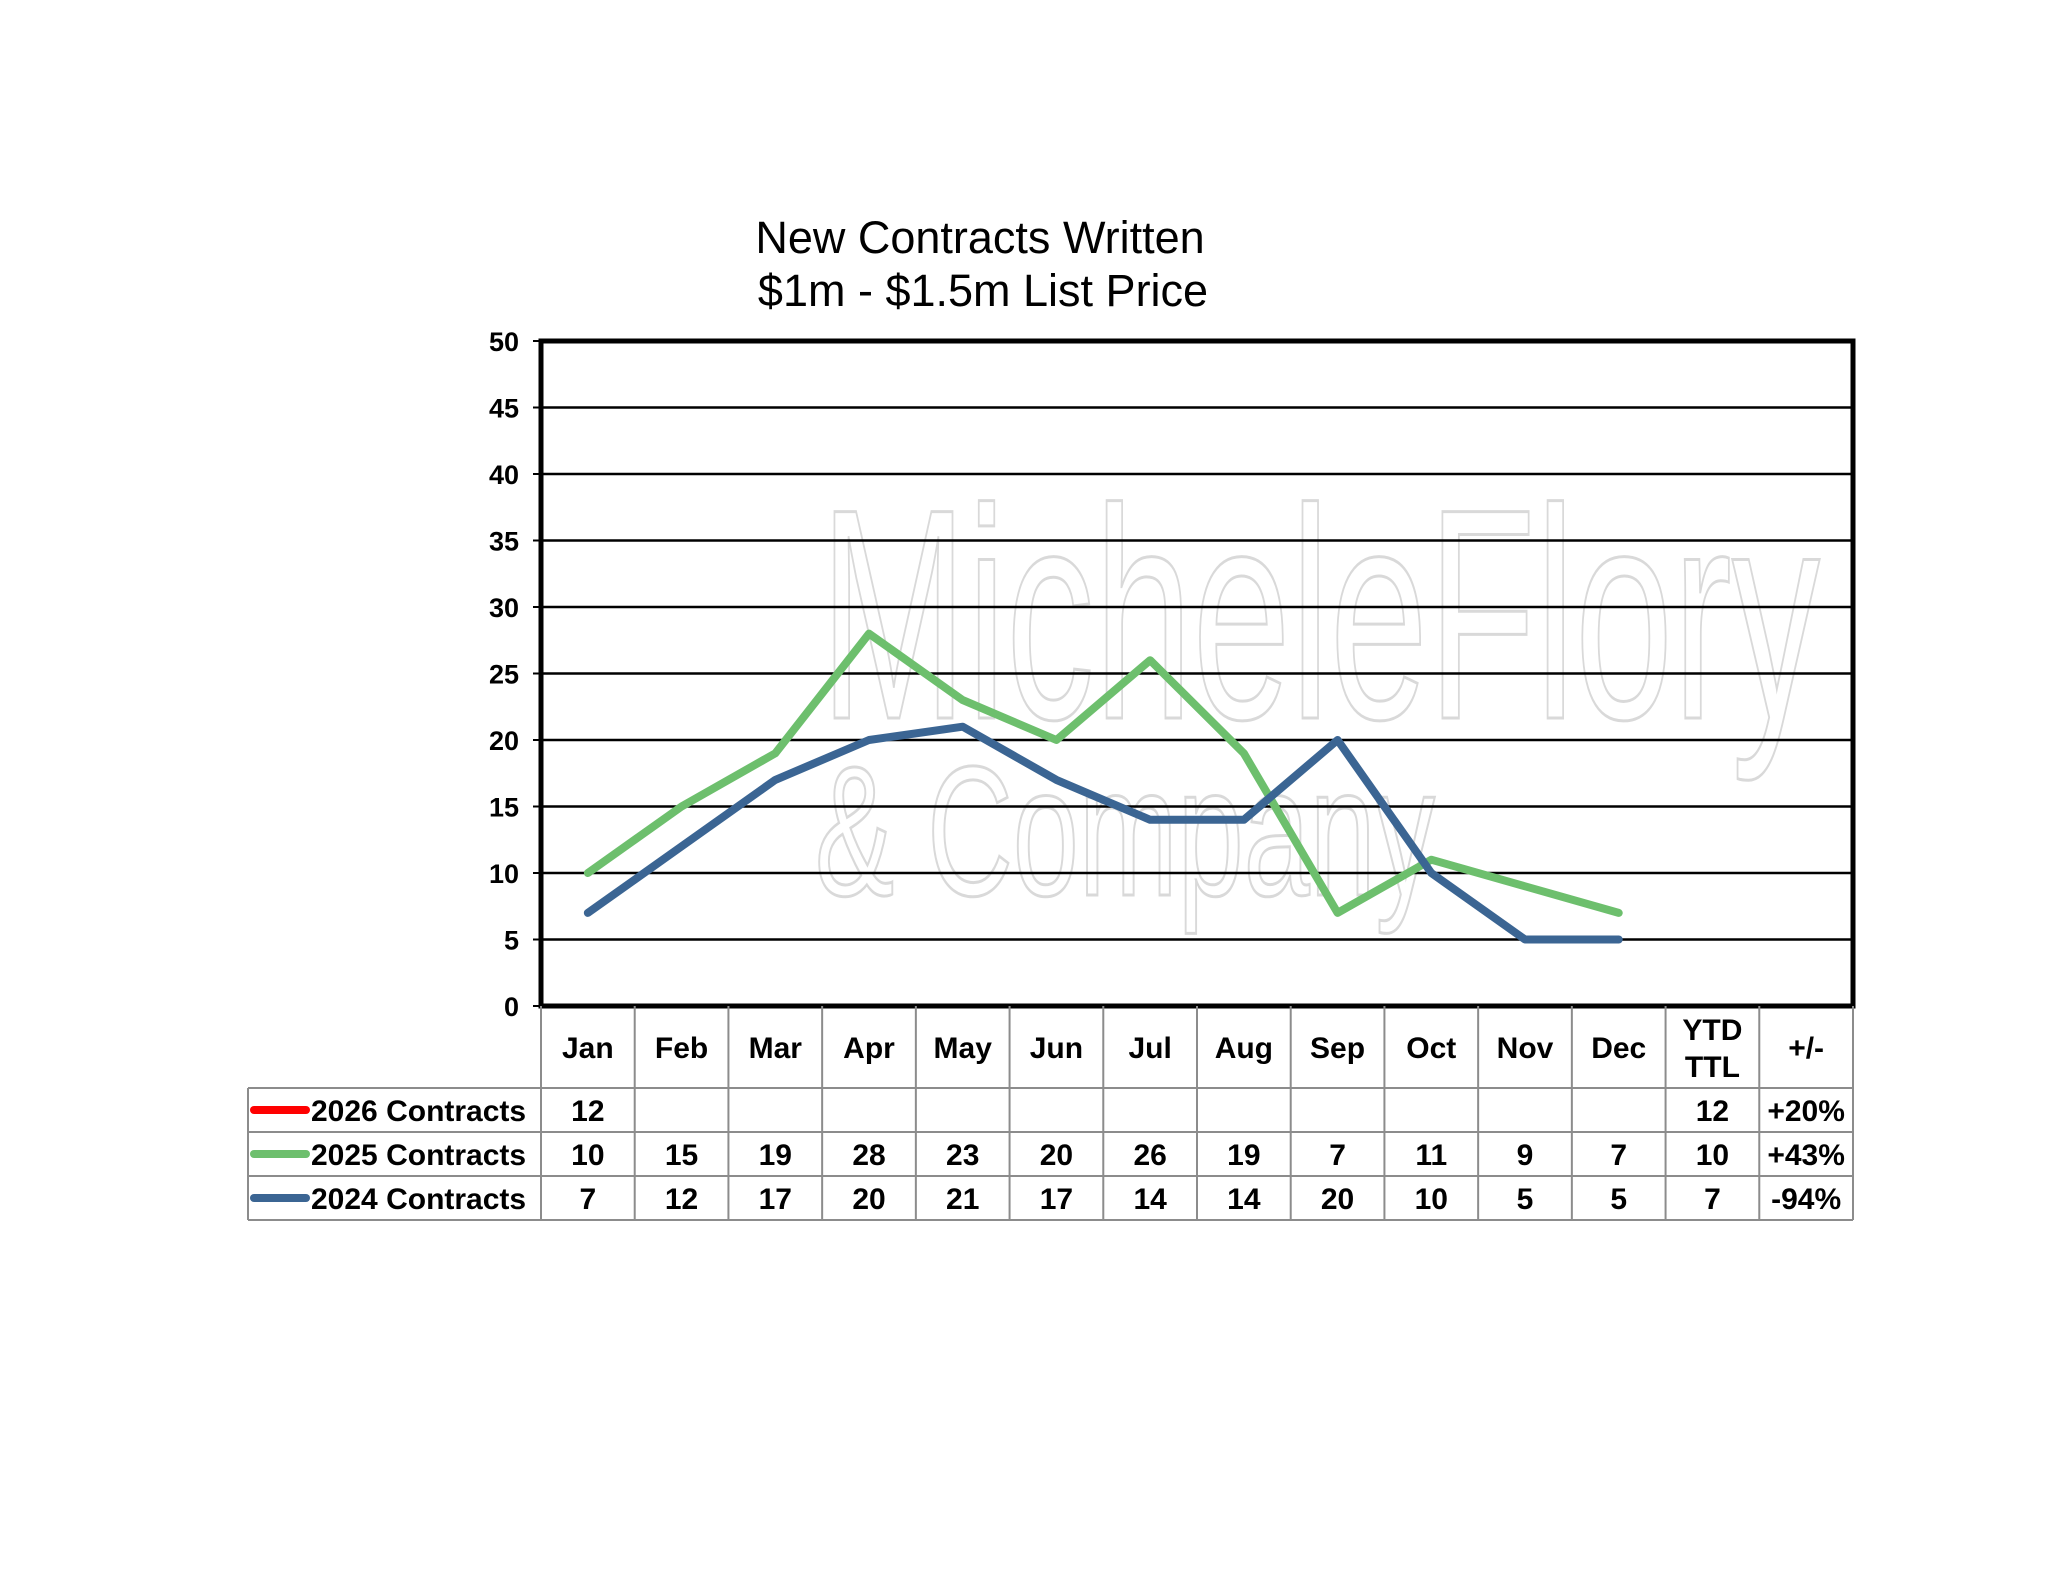 This screenshot has width=2048, height=1583. I want to click on y-tick-label: 20, so click(504, 741).